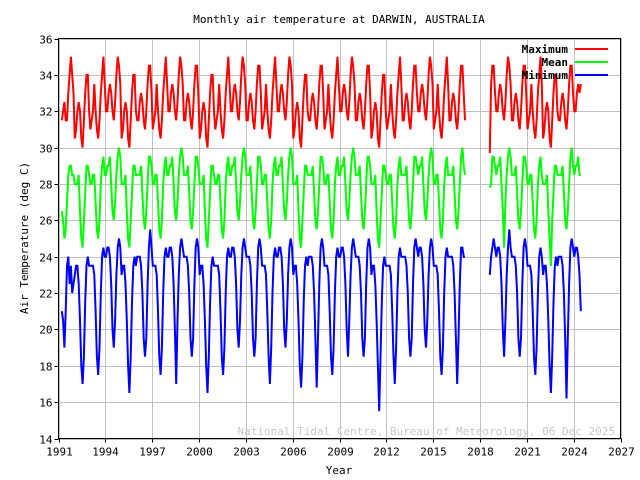  What do you see at coordinates (535, 314) in the screenshot?
I see `series-line-minimum` at bounding box center [535, 314].